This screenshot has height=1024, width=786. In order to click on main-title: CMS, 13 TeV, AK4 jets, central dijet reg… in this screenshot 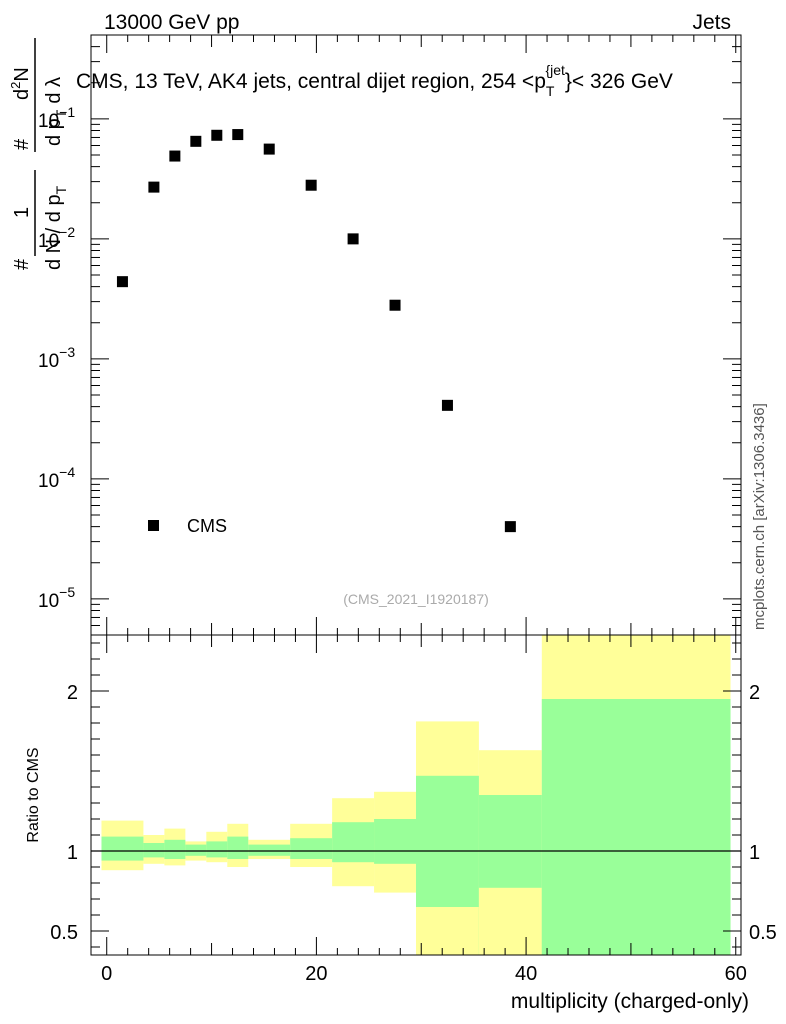, I will do `click(374, 80)`.